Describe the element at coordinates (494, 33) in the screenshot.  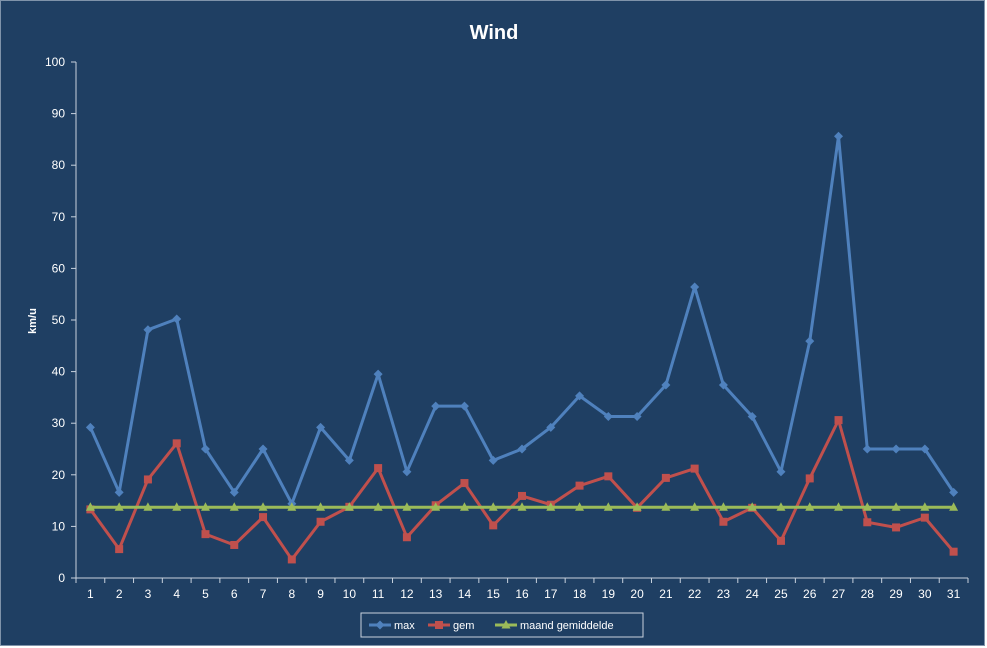
I see `chart-title: Wind` at that location.